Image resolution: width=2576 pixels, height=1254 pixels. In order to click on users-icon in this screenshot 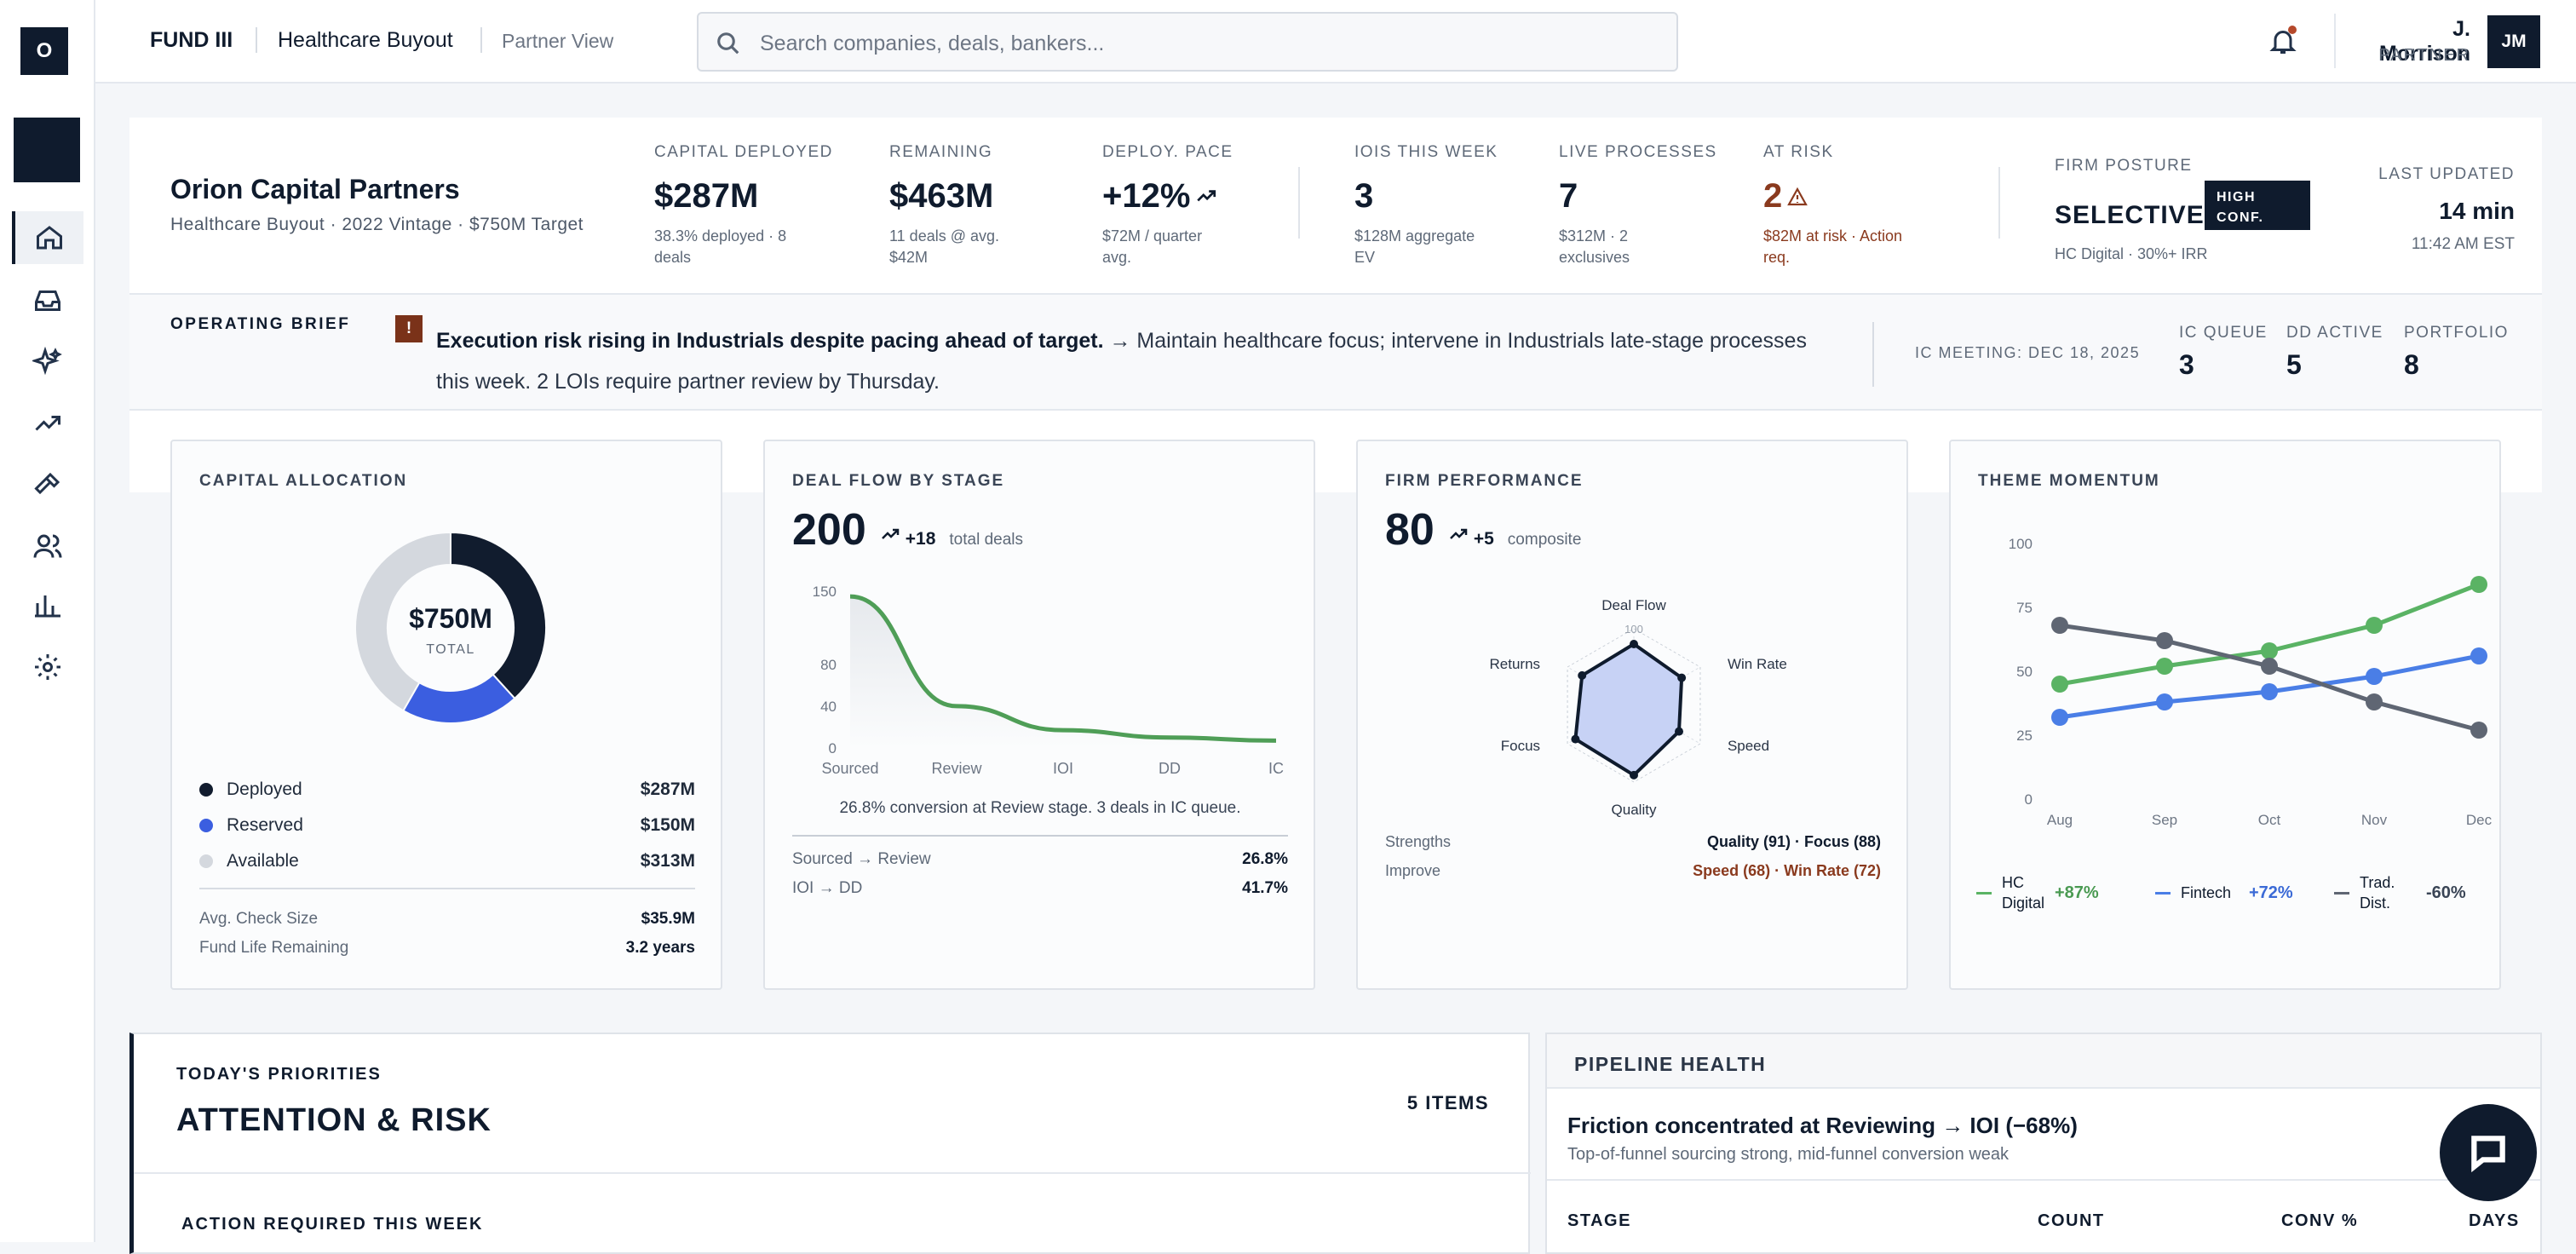, I will do `click(48, 546)`.